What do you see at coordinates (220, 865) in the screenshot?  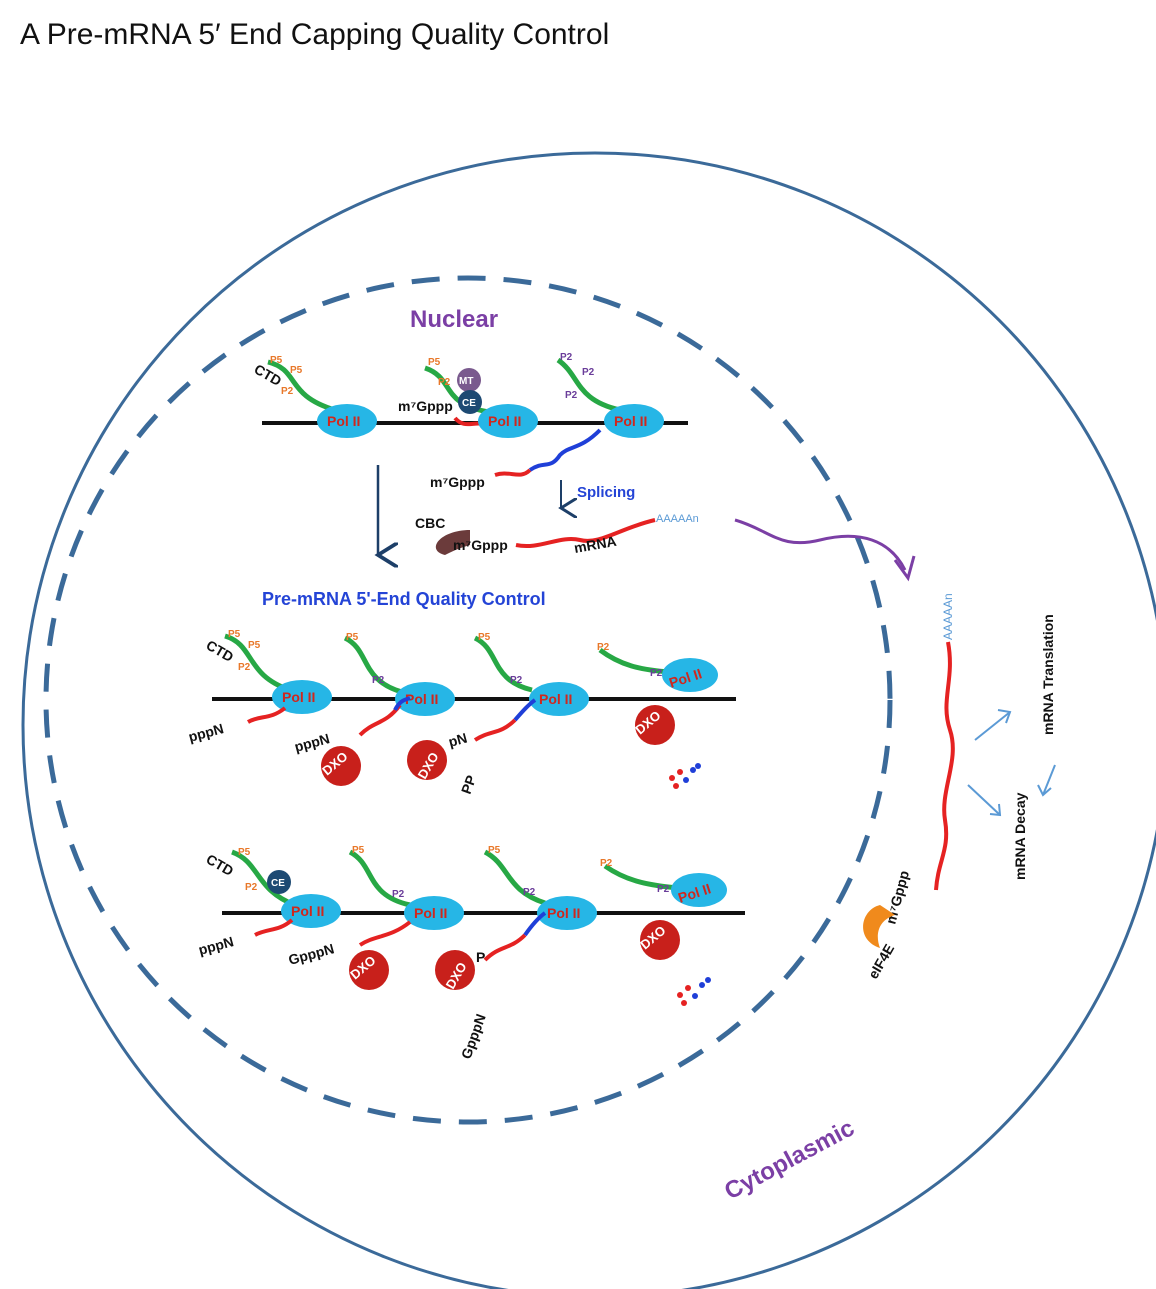 I see `ctd-label: CTD` at bounding box center [220, 865].